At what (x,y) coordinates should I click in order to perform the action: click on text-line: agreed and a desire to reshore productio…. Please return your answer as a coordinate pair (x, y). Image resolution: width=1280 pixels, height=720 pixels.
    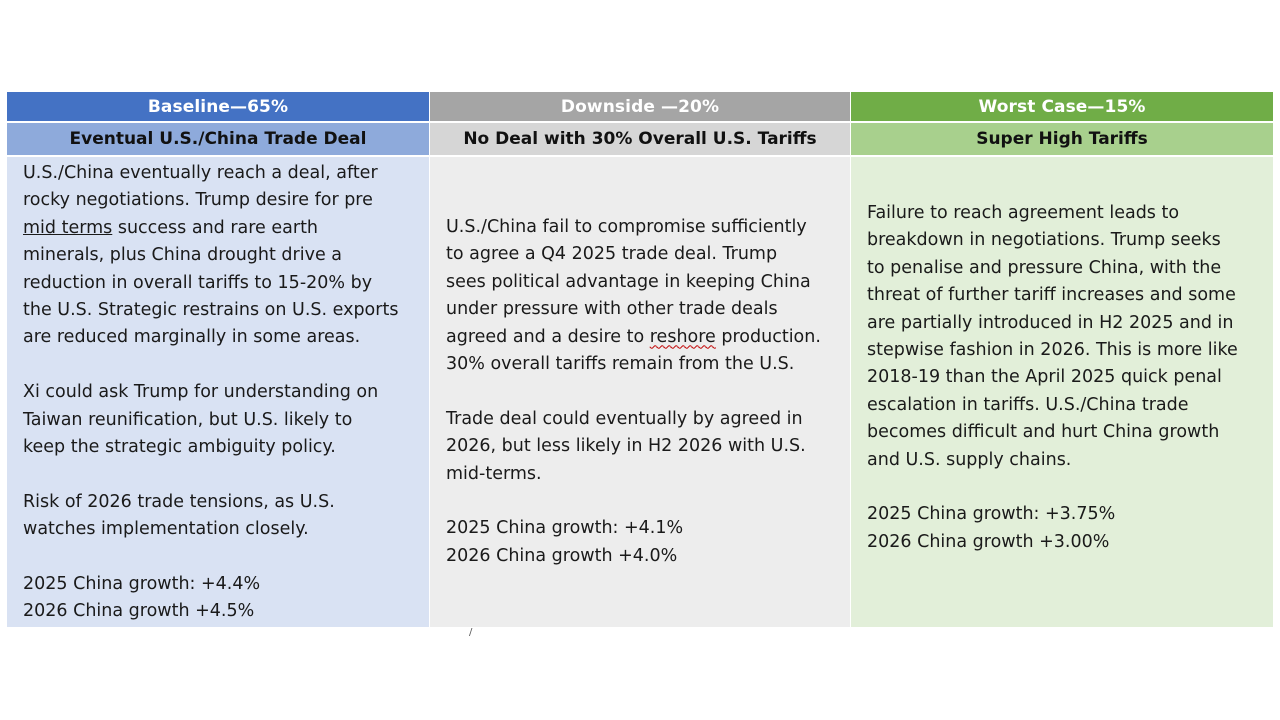
    Looking at the image, I should click on (641, 337).